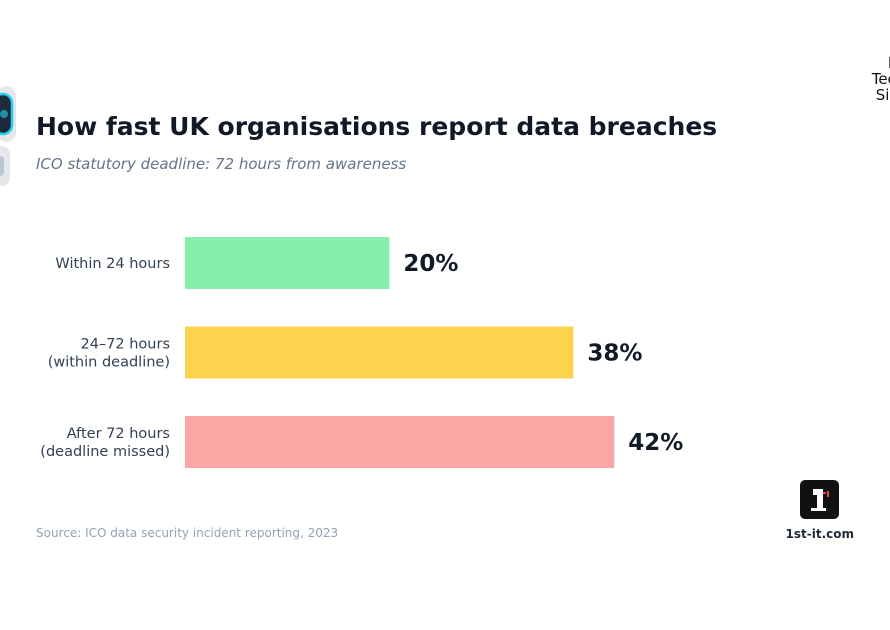  I want to click on value-label-2: 38%, so click(614, 354).